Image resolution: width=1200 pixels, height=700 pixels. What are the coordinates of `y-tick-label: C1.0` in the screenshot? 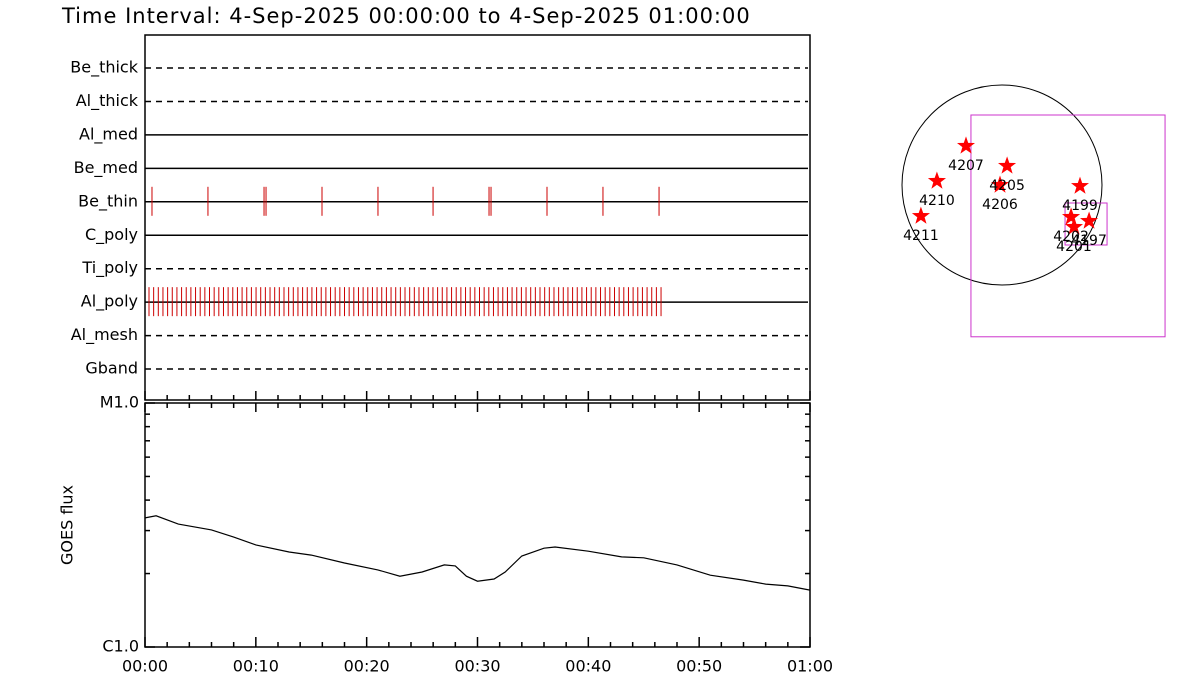 It's located at (120, 646).